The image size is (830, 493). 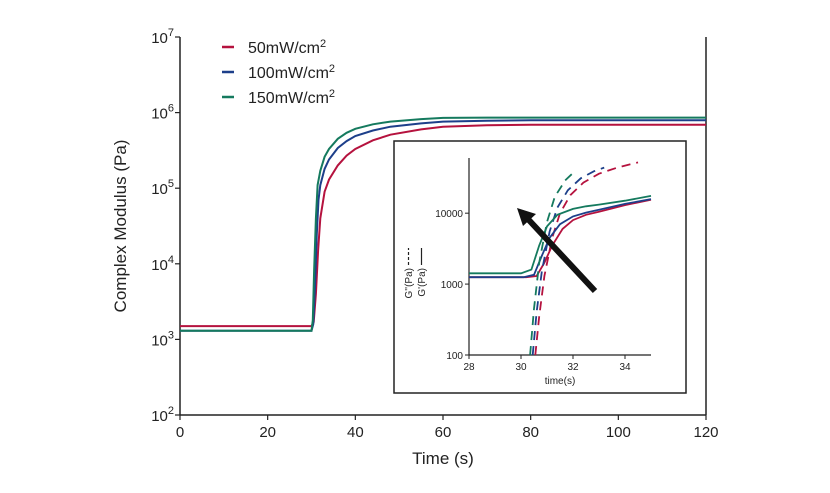 I want to click on x-tick-label: 0, so click(x=180, y=432).